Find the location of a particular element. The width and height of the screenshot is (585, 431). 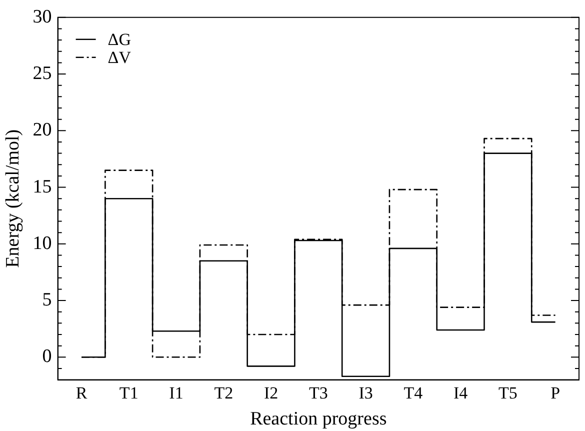

y-tick-label: 10 is located at coordinates (42, 243).